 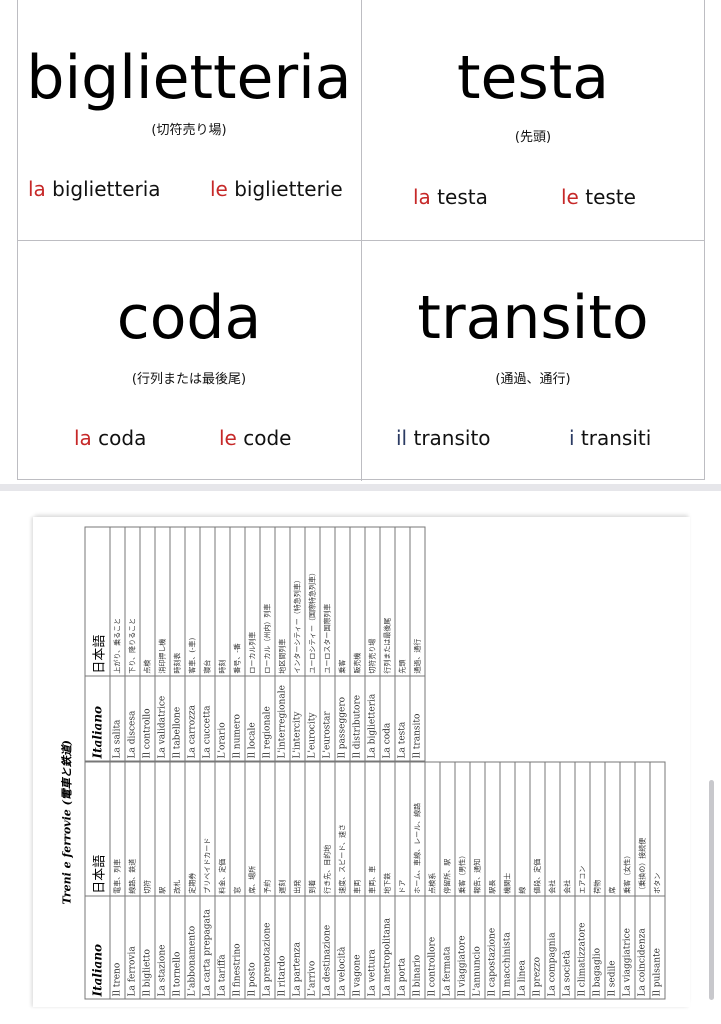 What do you see at coordinates (537, 947) in the screenshot?
I see `italian-cell: Il prezzo` at bounding box center [537, 947].